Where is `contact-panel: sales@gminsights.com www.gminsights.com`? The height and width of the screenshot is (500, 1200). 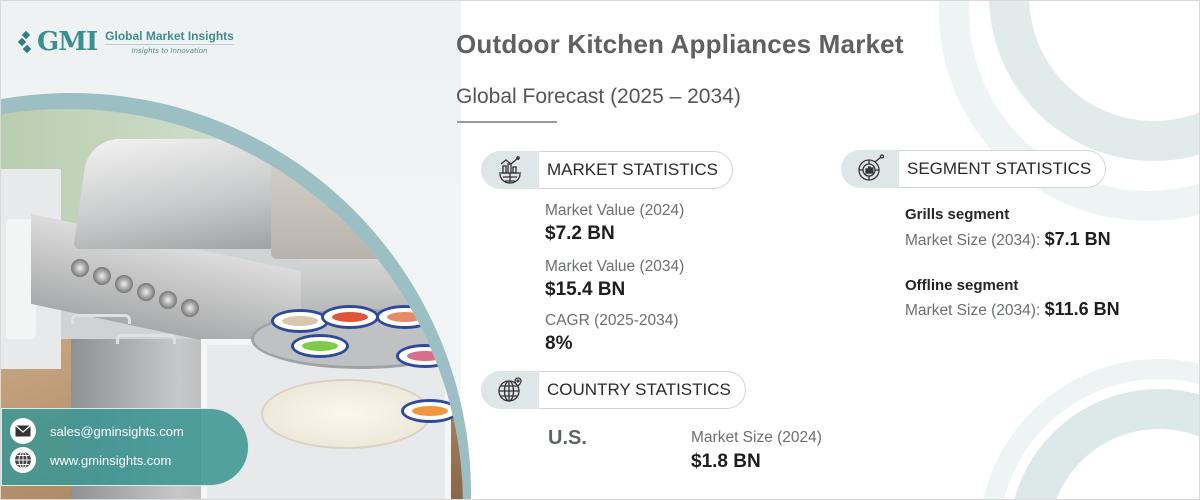 contact-panel: sales@gminsights.com www.gminsights.com is located at coordinates (125, 447).